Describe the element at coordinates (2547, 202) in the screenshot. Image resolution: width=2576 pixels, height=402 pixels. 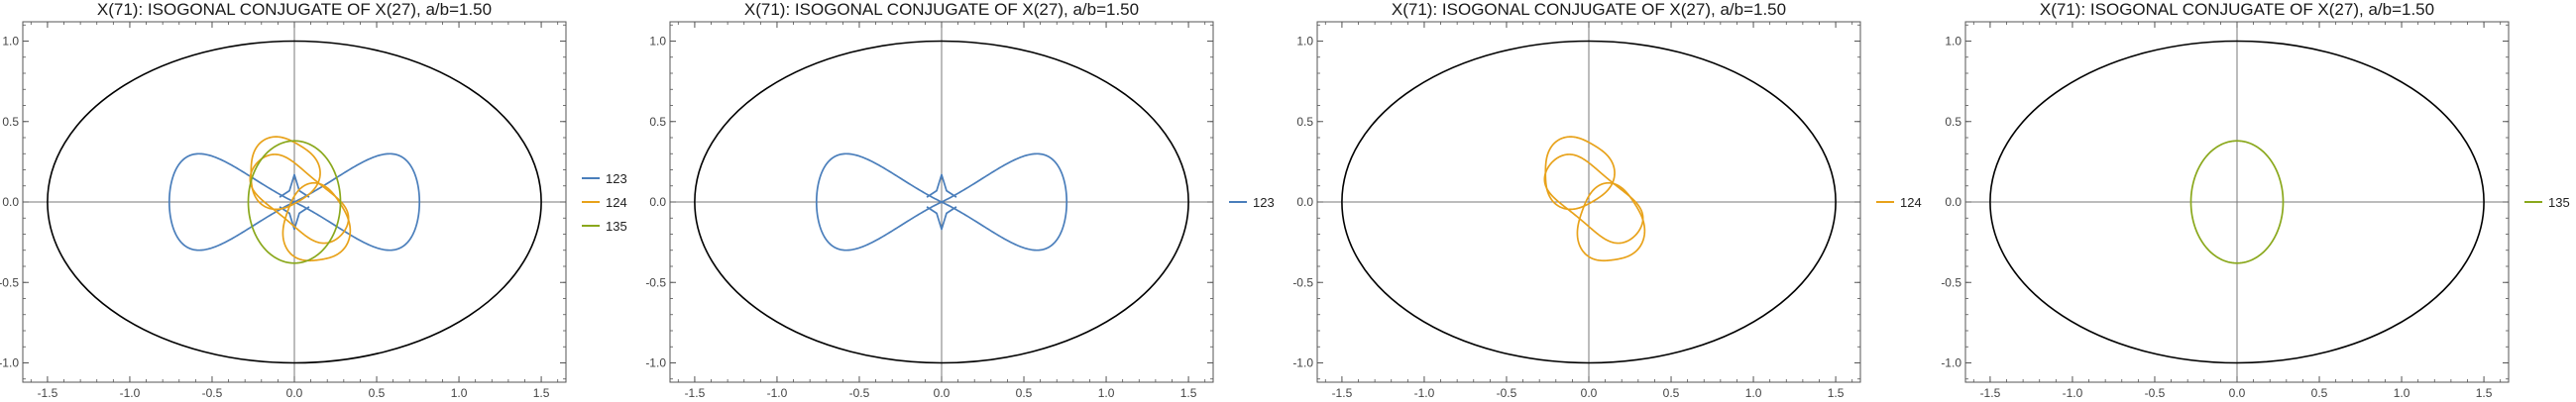
I see `legend: 135` at that location.